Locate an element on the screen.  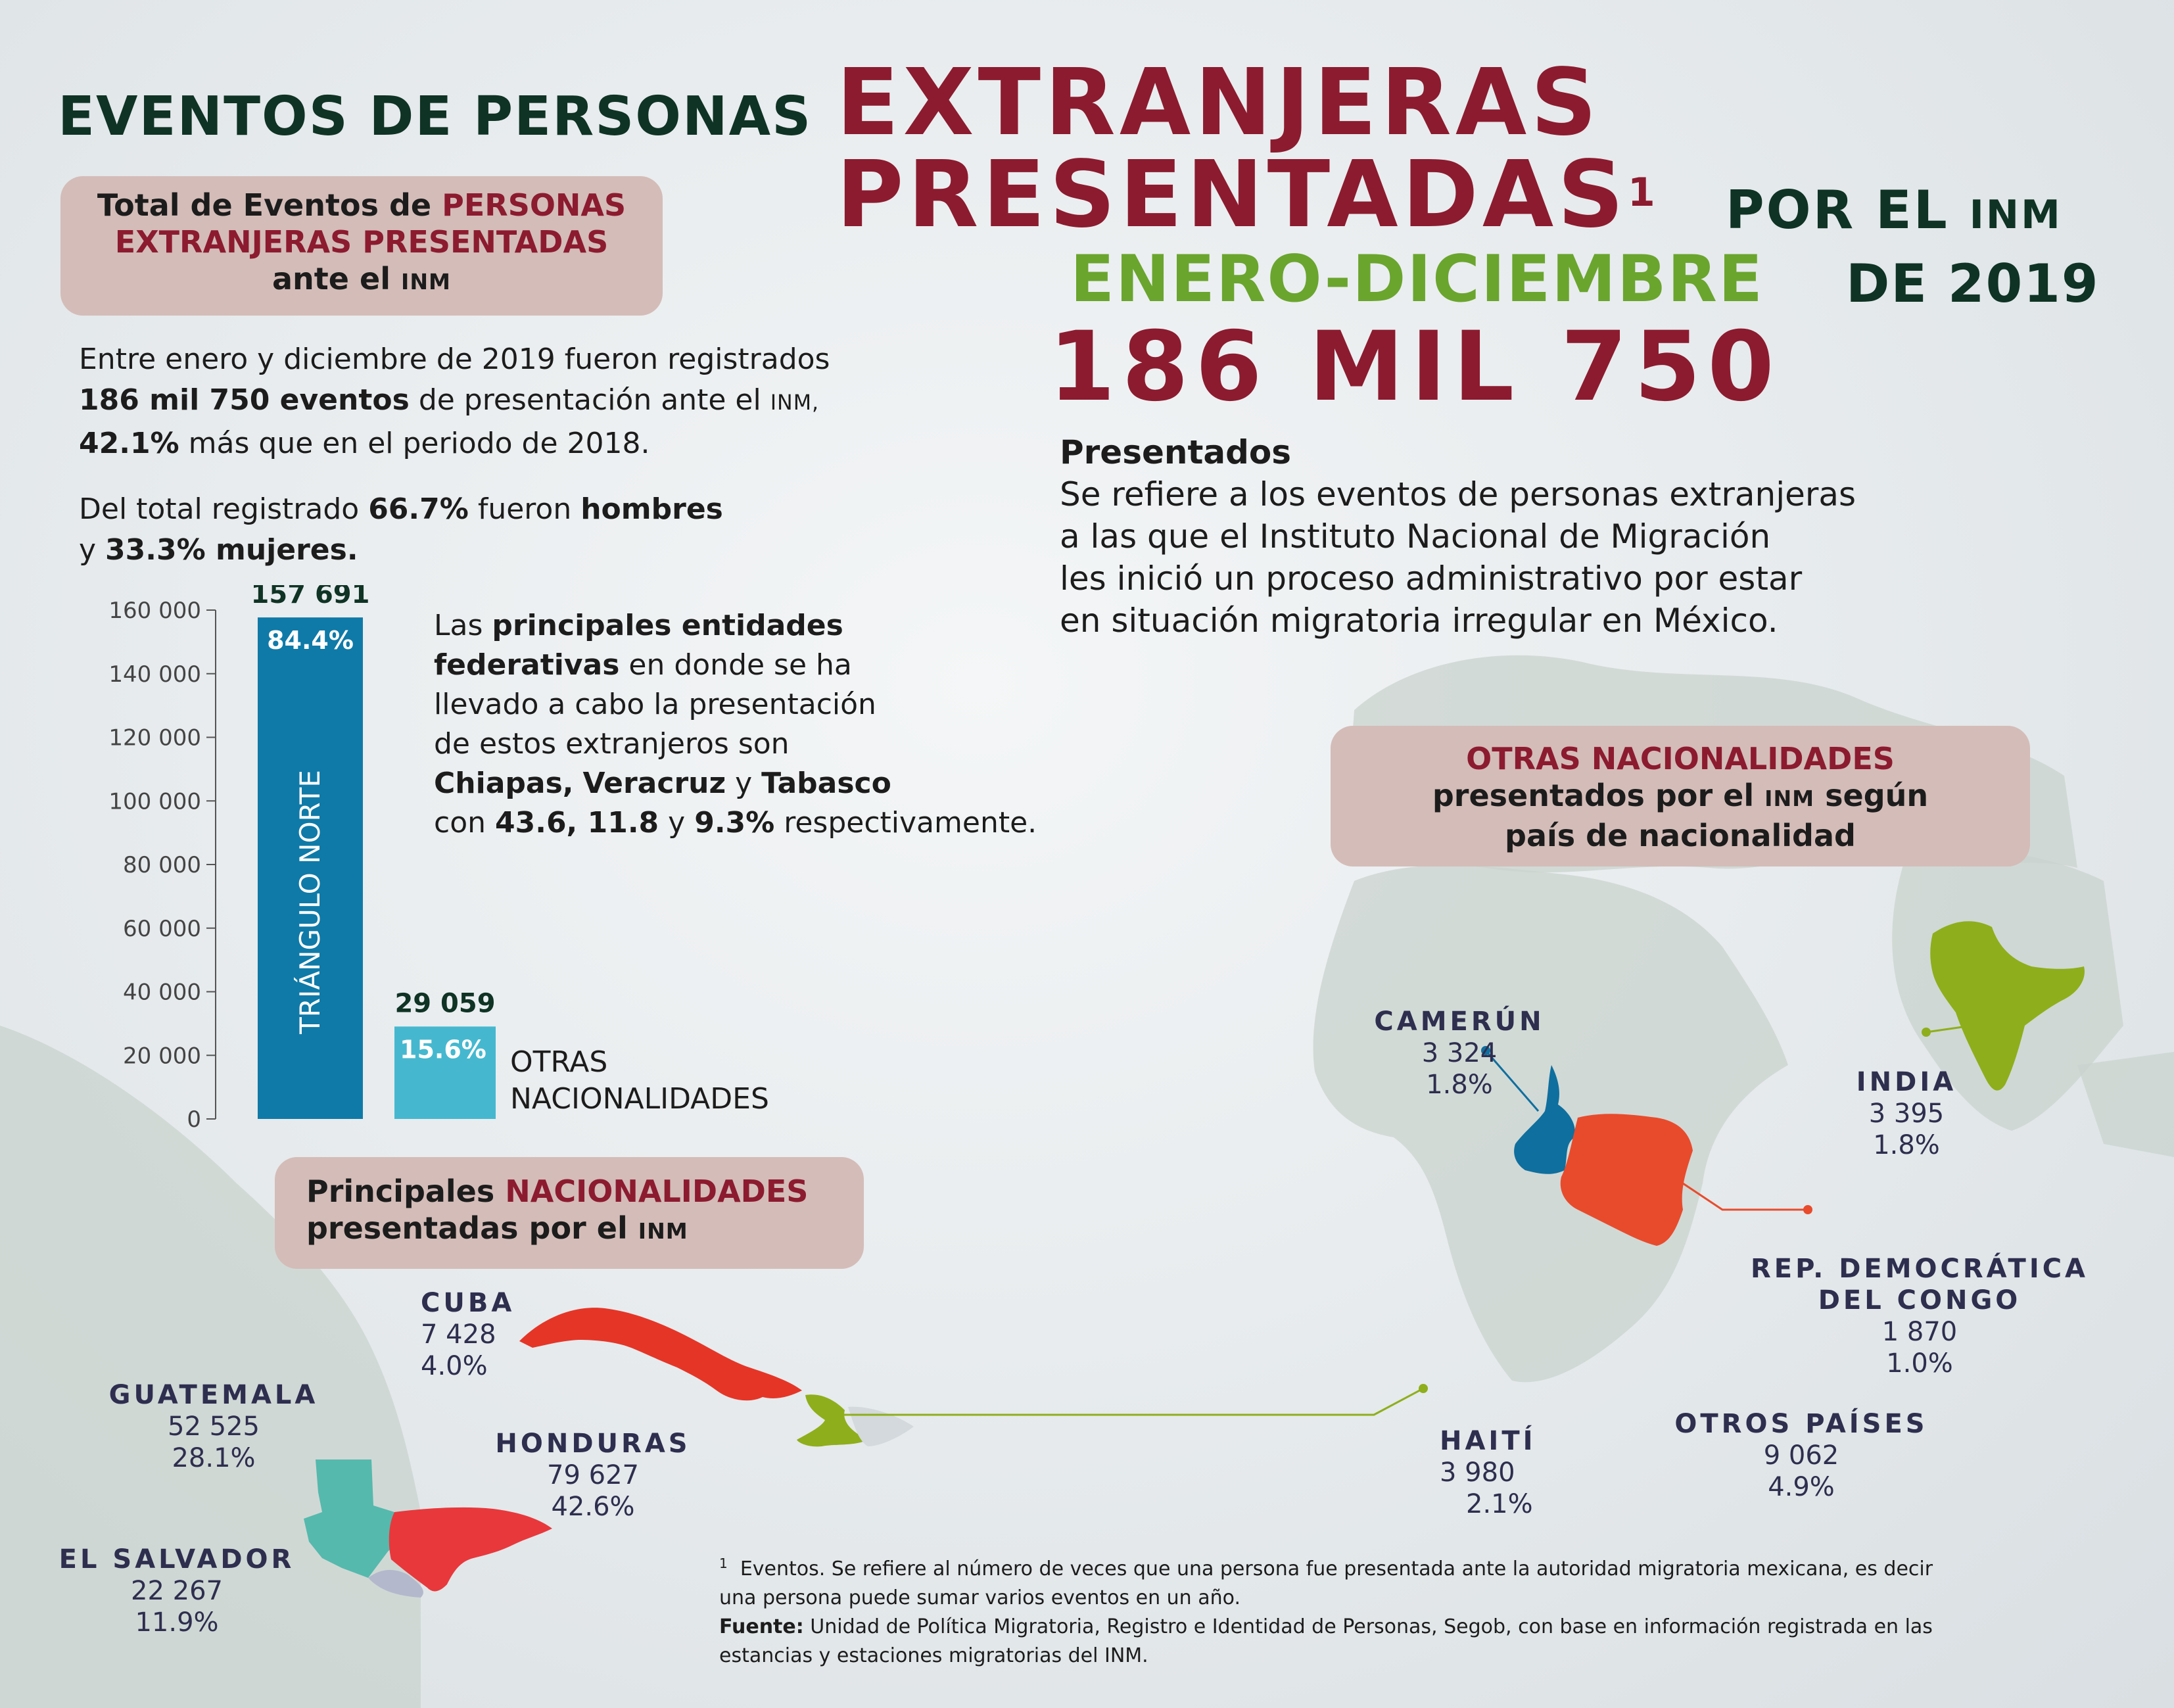
principal-box-inm: INM is located at coordinates (663, 1231).